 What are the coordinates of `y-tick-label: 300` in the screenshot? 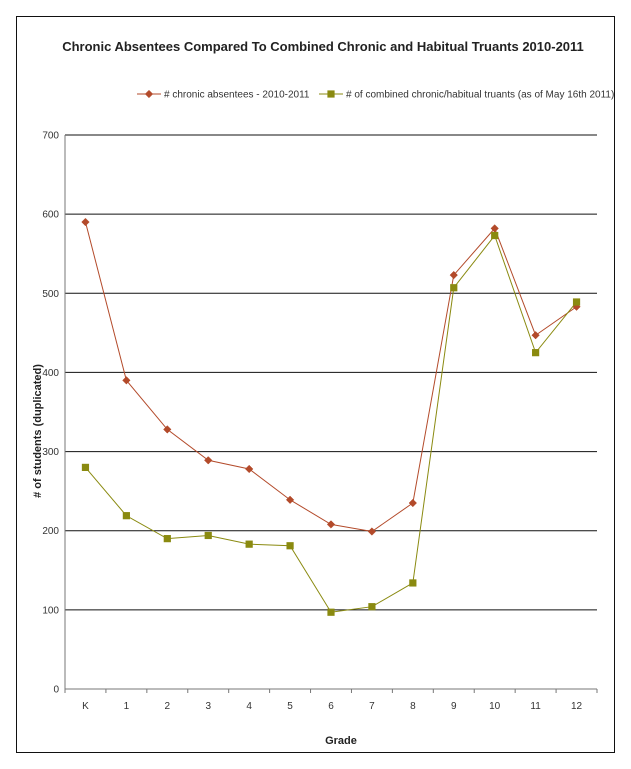 It's located at (50, 452).